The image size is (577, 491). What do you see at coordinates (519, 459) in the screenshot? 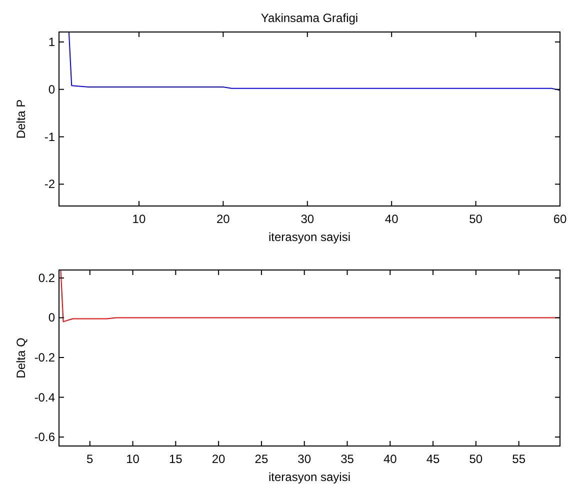
I see `x-tick-label: 55` at bounding box center [519, 459].